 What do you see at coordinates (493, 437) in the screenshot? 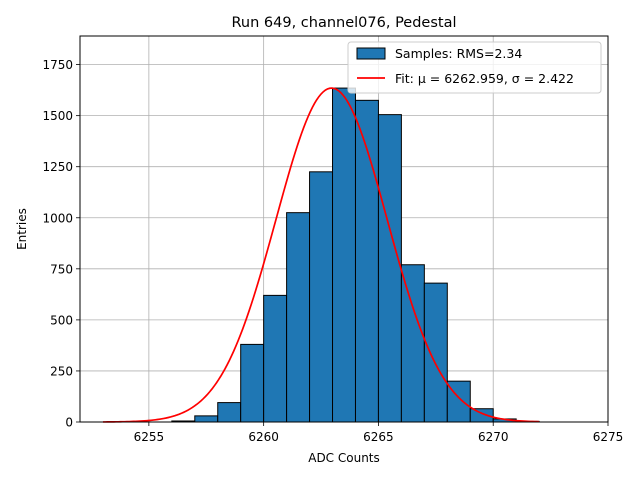
I see `x-tick-label: 6270` at bounding box center [493, 437].